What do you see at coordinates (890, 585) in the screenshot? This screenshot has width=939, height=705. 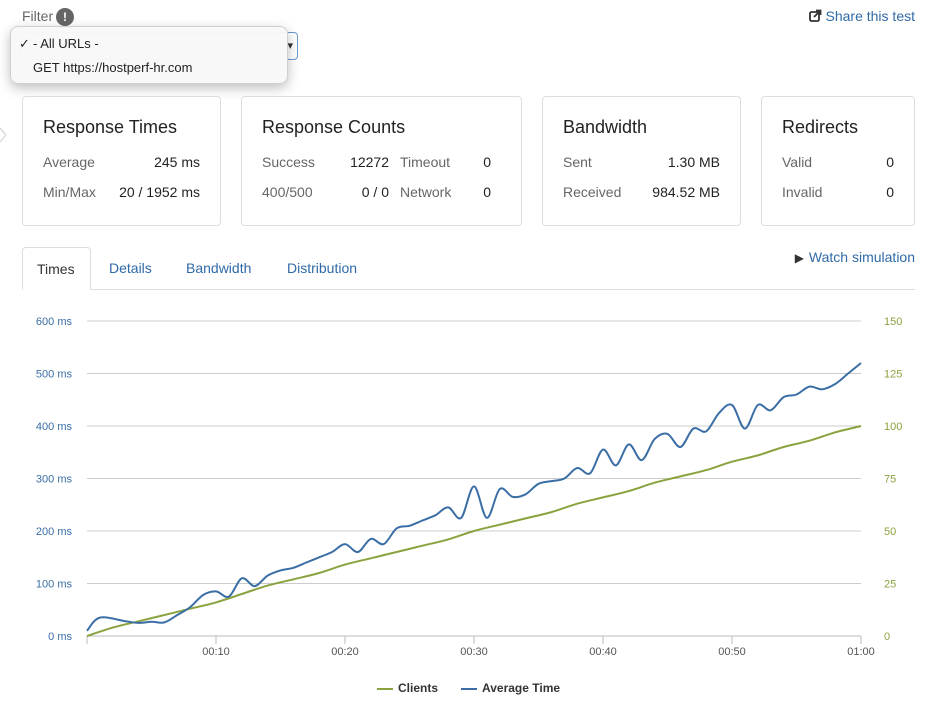 I see `y-right-tick-label: 25` at bounding box center [890, 585].